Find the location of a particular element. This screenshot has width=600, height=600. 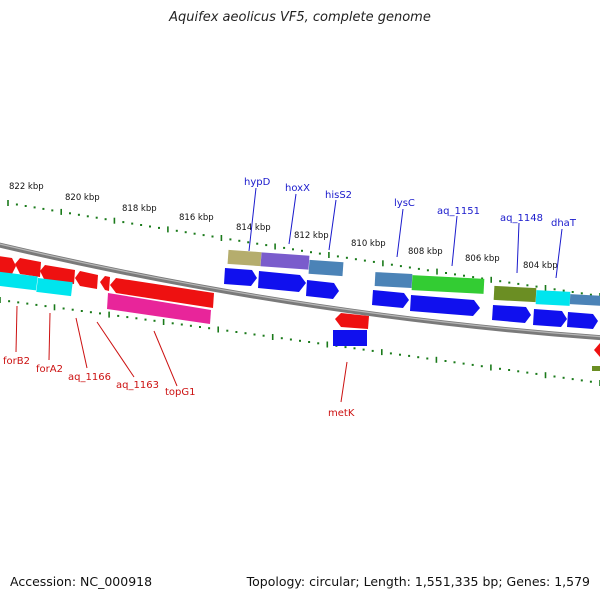

map-title: Aquifex aeolicus VF5, complete genome is located at coordinates (300, 17).